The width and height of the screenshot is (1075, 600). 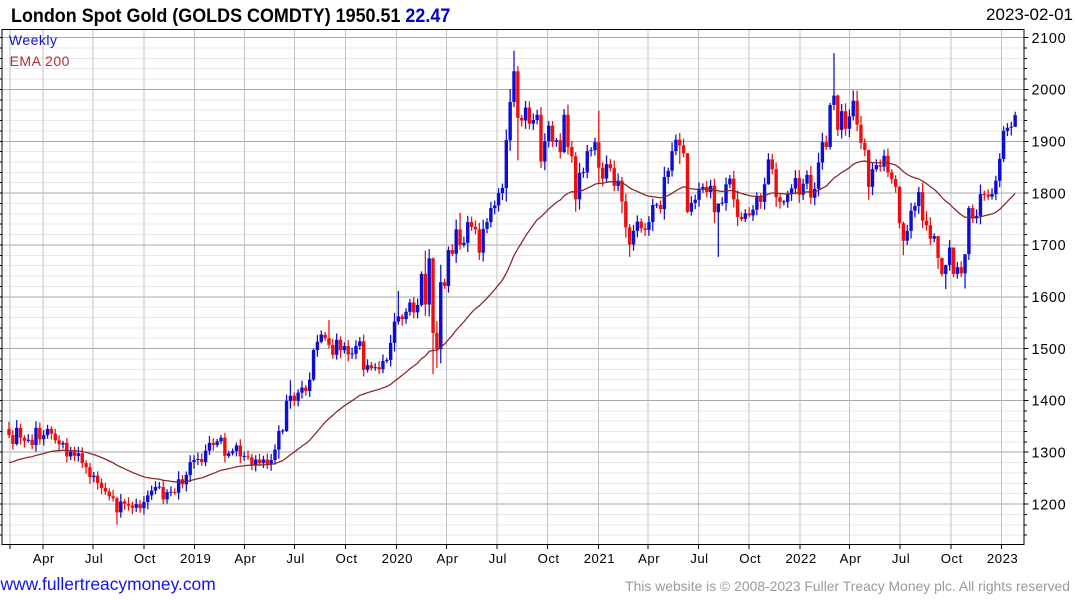 I want to click on svg-text: 1600, so click(x=1049, y=298).